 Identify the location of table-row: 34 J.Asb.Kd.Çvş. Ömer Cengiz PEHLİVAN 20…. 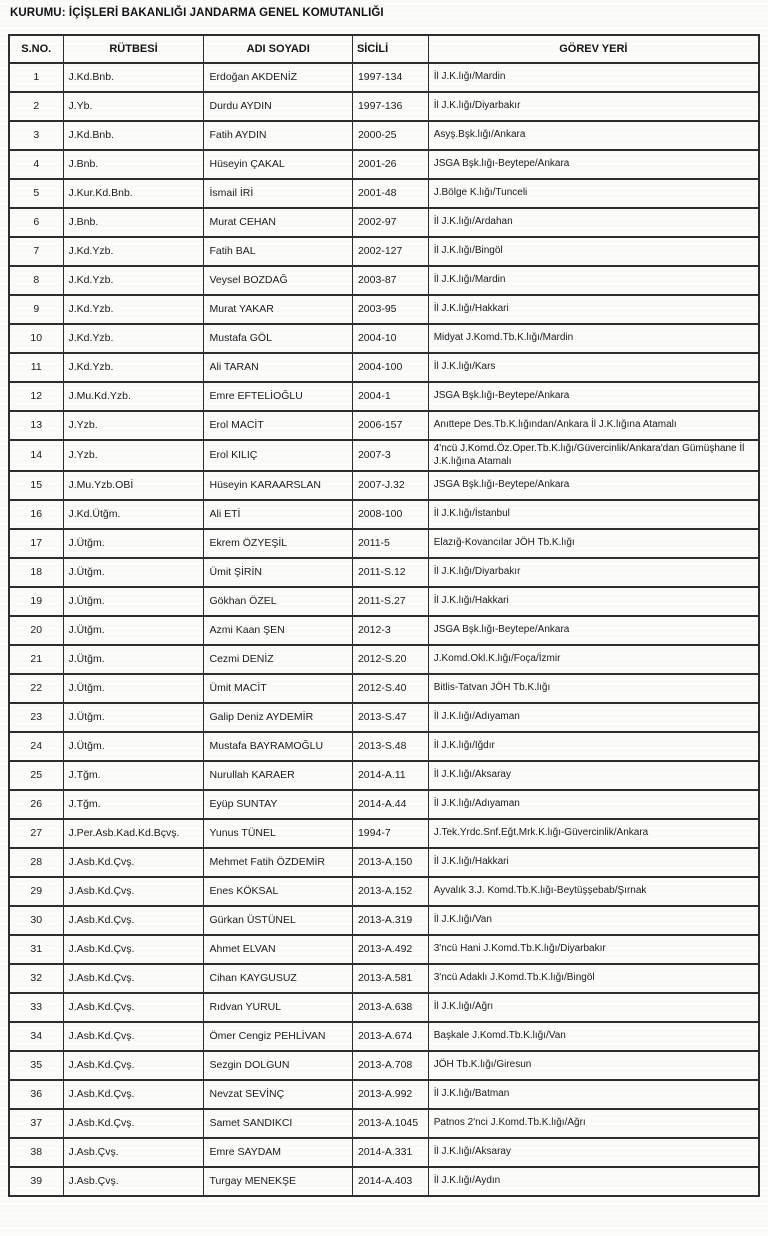
(384, 1036).